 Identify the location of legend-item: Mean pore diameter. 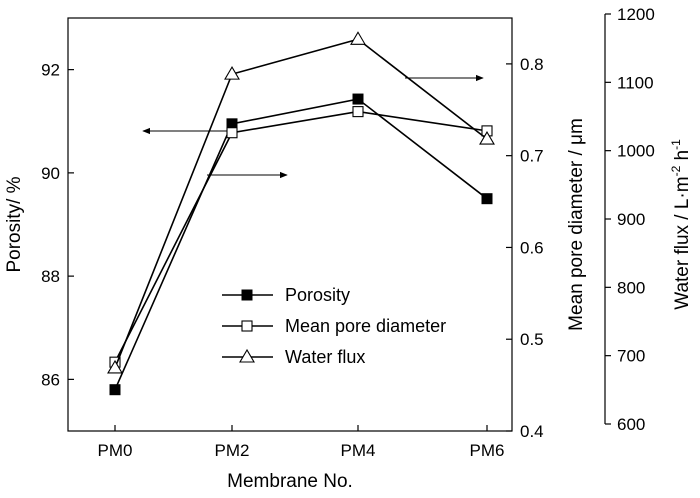
(334, 326).